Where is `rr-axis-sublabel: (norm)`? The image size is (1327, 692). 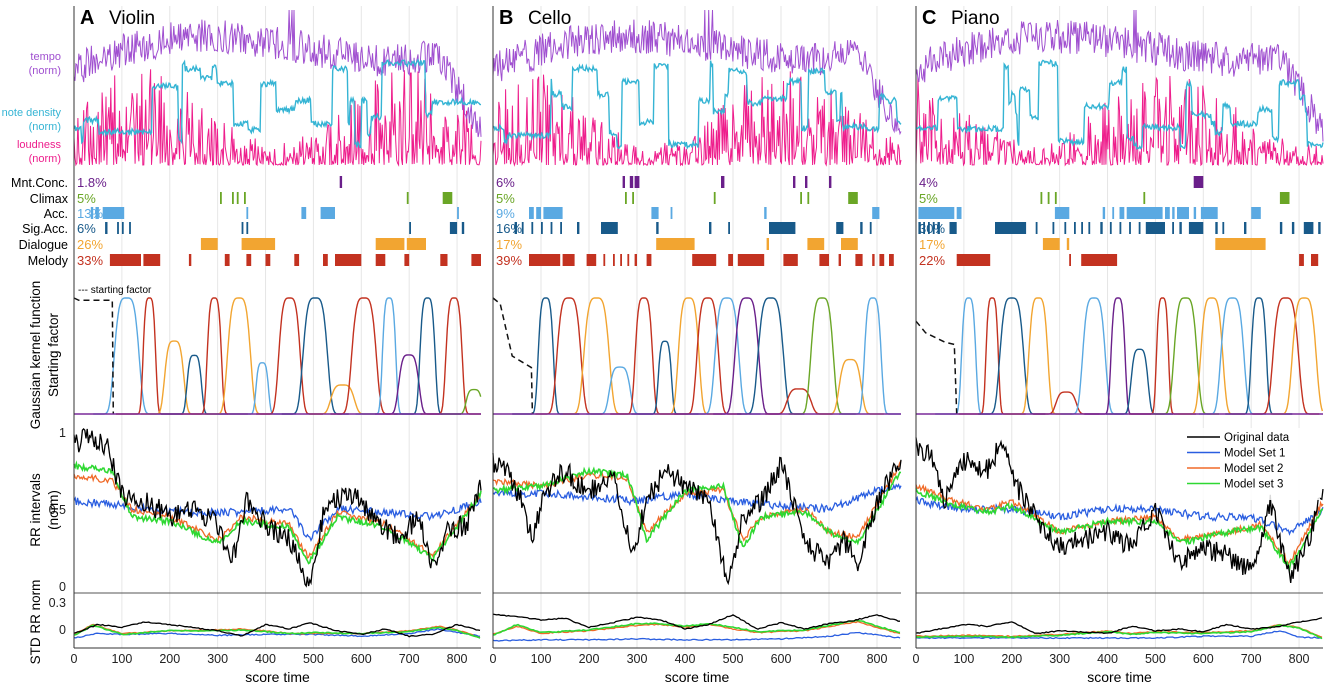 rr-axis-sublabel: (norm) is located at coordinates (53, 510).